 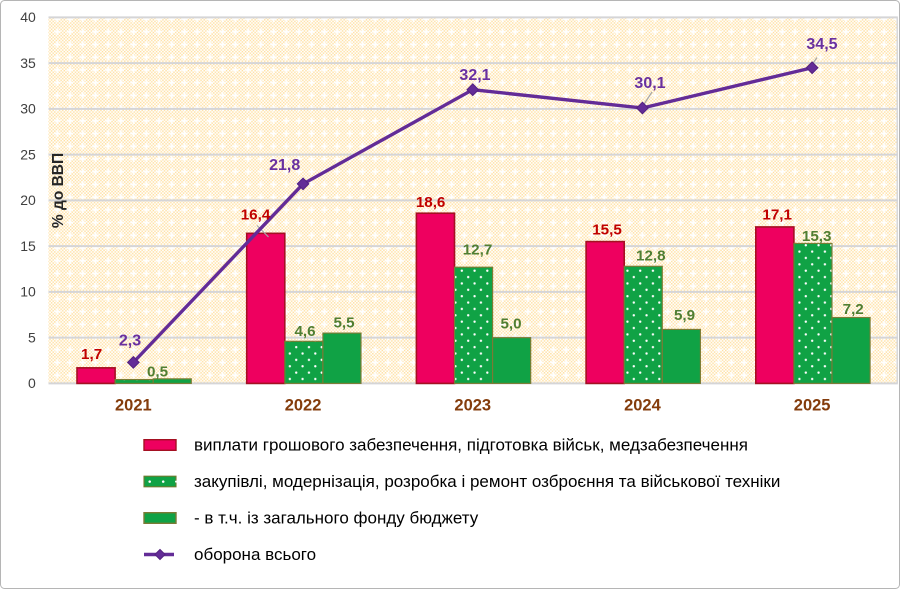 I want to click on svg-text: 21,8, so click(x=284, y=165).